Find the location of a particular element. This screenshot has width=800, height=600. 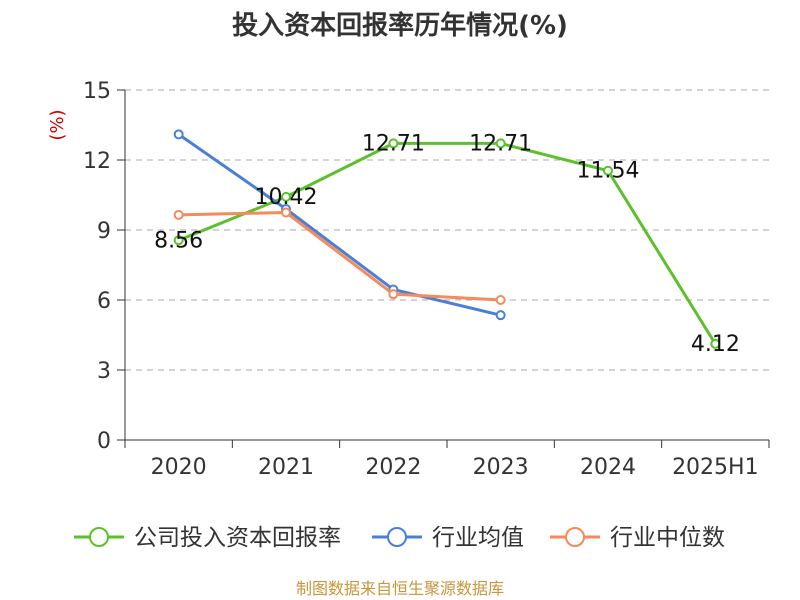

legend-item: 公司投入资本回报率 is located at coordinates (207, 538).